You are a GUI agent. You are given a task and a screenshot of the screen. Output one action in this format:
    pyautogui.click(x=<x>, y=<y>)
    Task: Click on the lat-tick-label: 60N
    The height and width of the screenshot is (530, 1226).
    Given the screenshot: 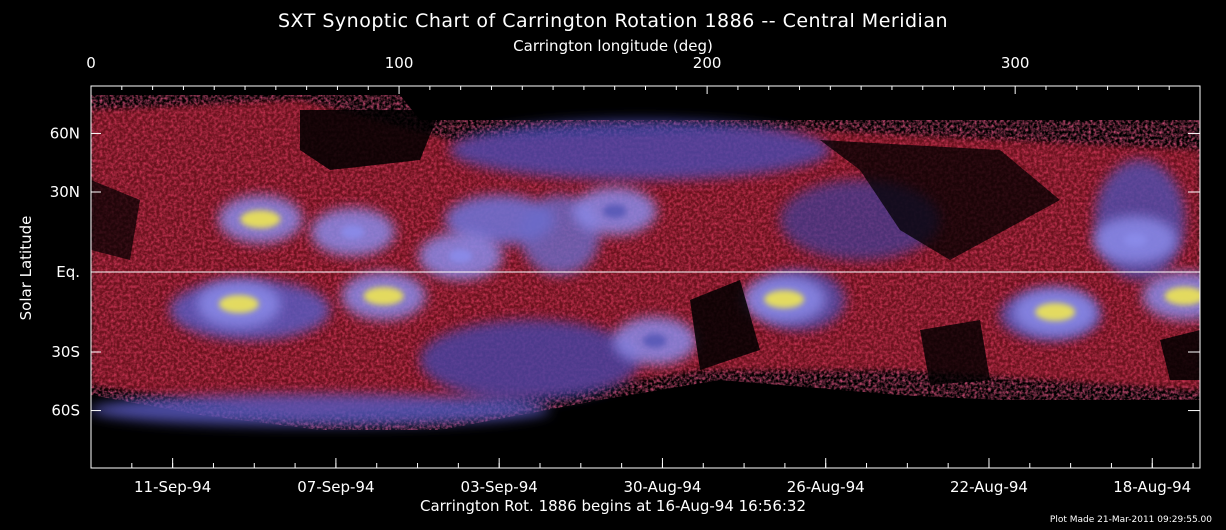 What is the action you would take?
    pyautogui.click(x=65, y=133)
    